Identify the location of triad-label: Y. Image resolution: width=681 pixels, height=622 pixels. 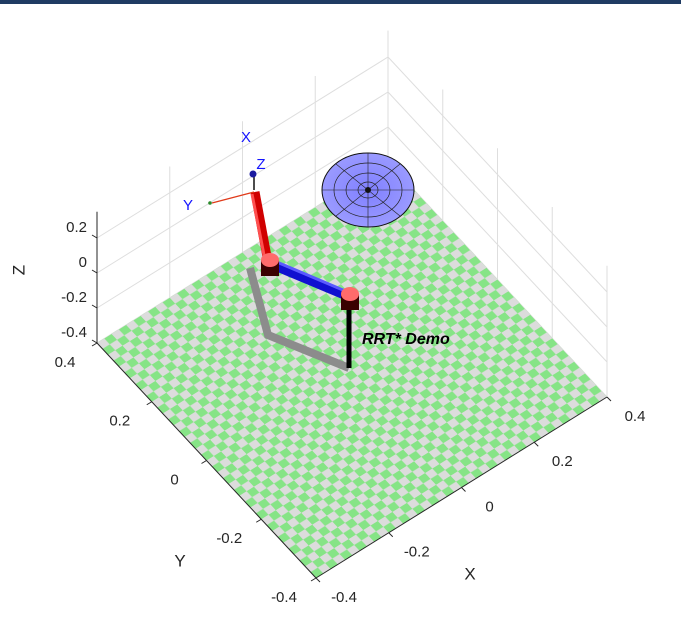
(188, 205).